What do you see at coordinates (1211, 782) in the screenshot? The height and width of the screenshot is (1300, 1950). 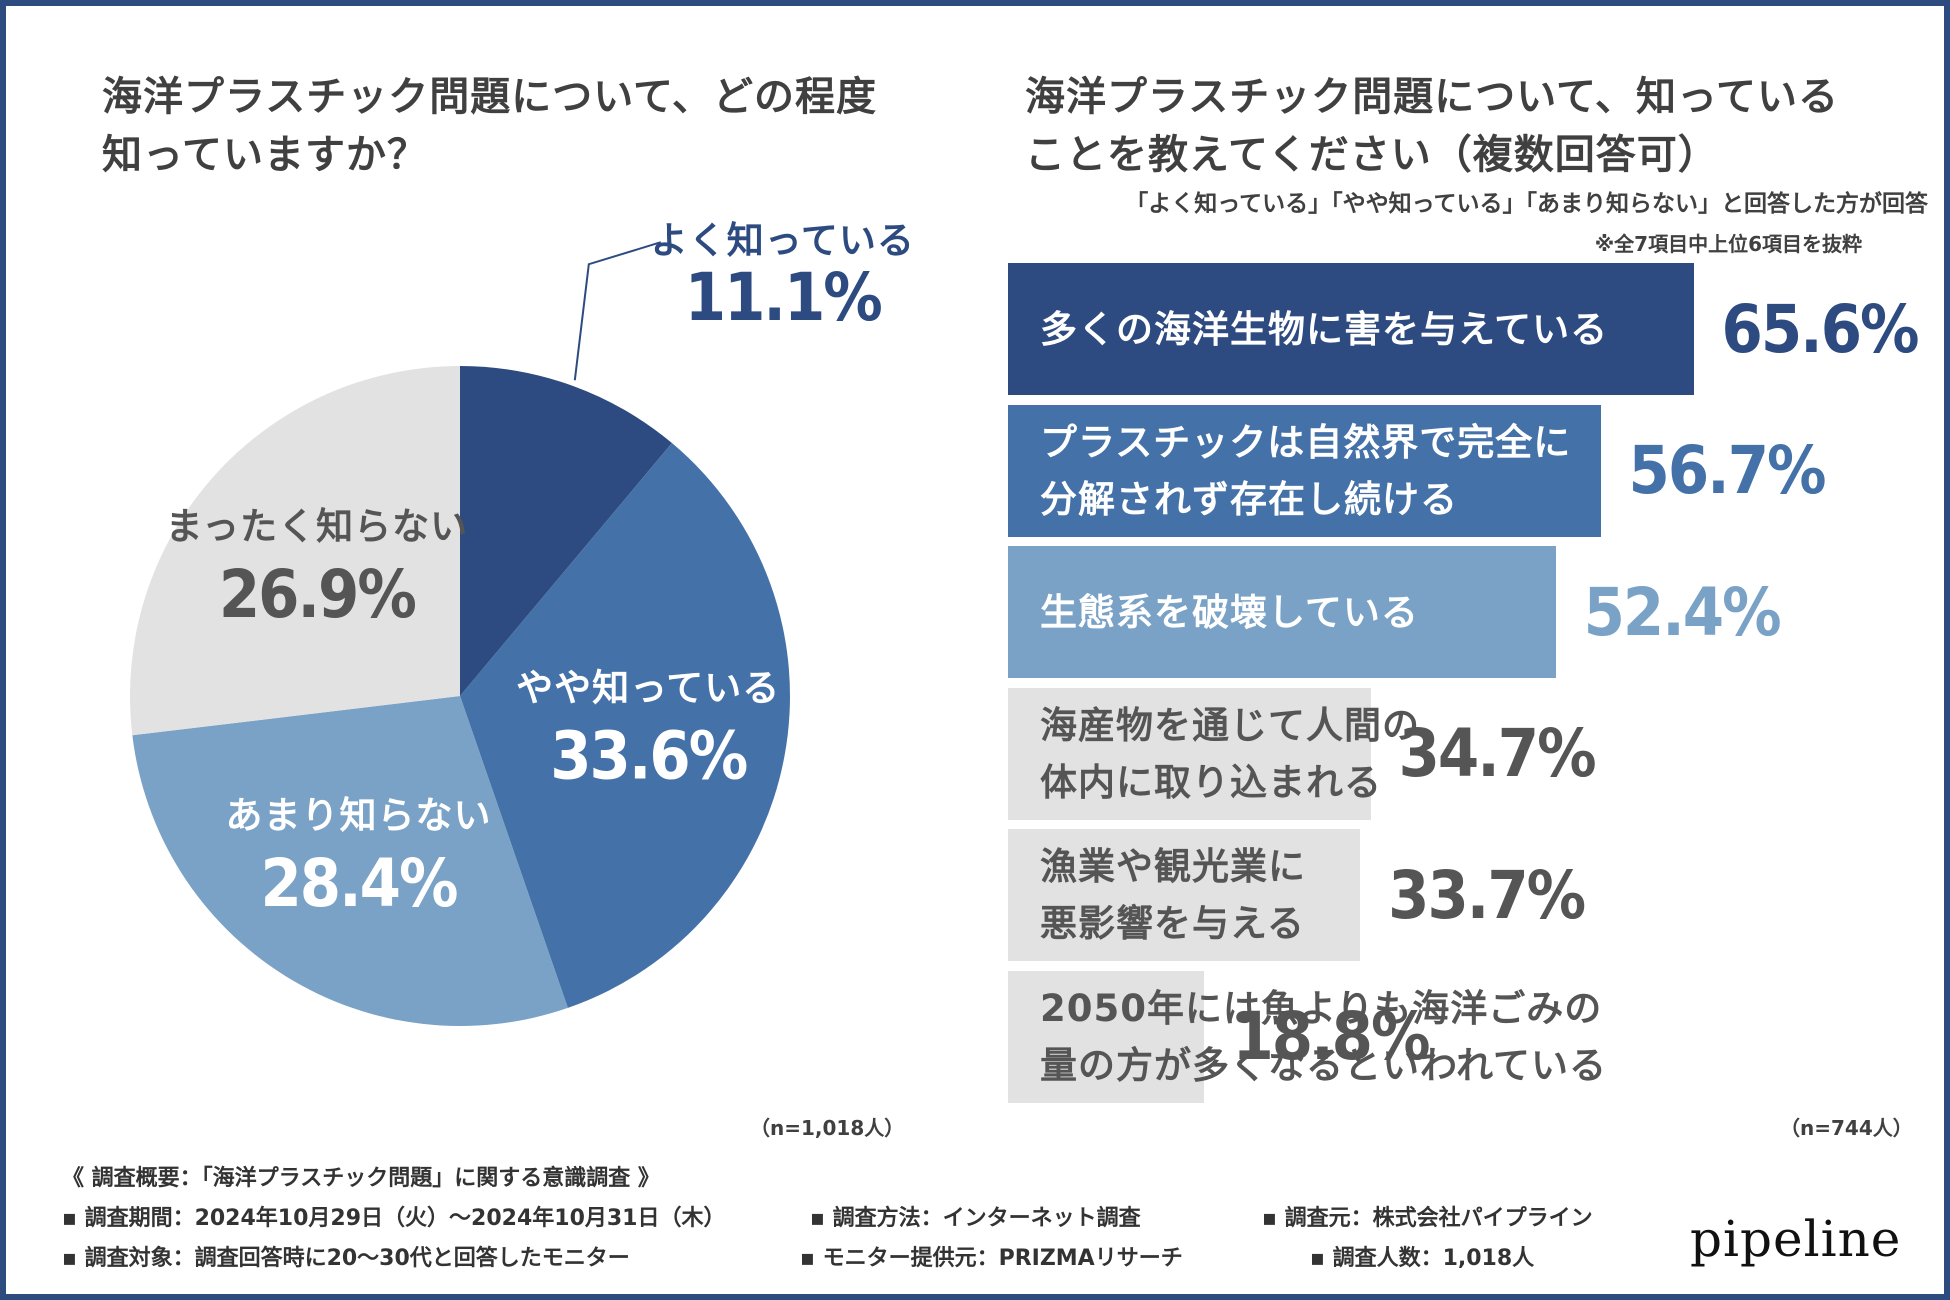 I see `bar-label-3-line-1: 体内に取り込まれる` at bounding box center [1211, 782].